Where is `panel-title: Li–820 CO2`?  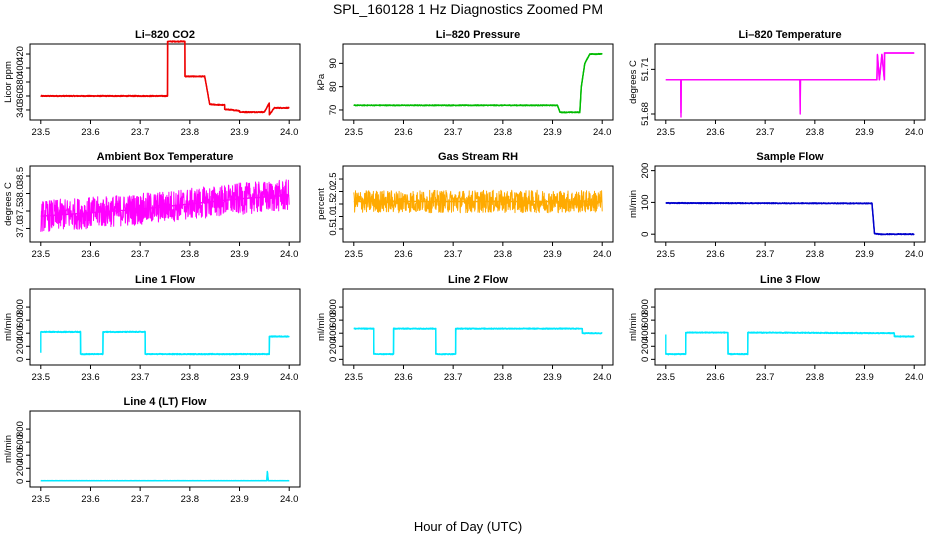 panel-title: Li–820 CO2 is located at coordinates (165, 35).